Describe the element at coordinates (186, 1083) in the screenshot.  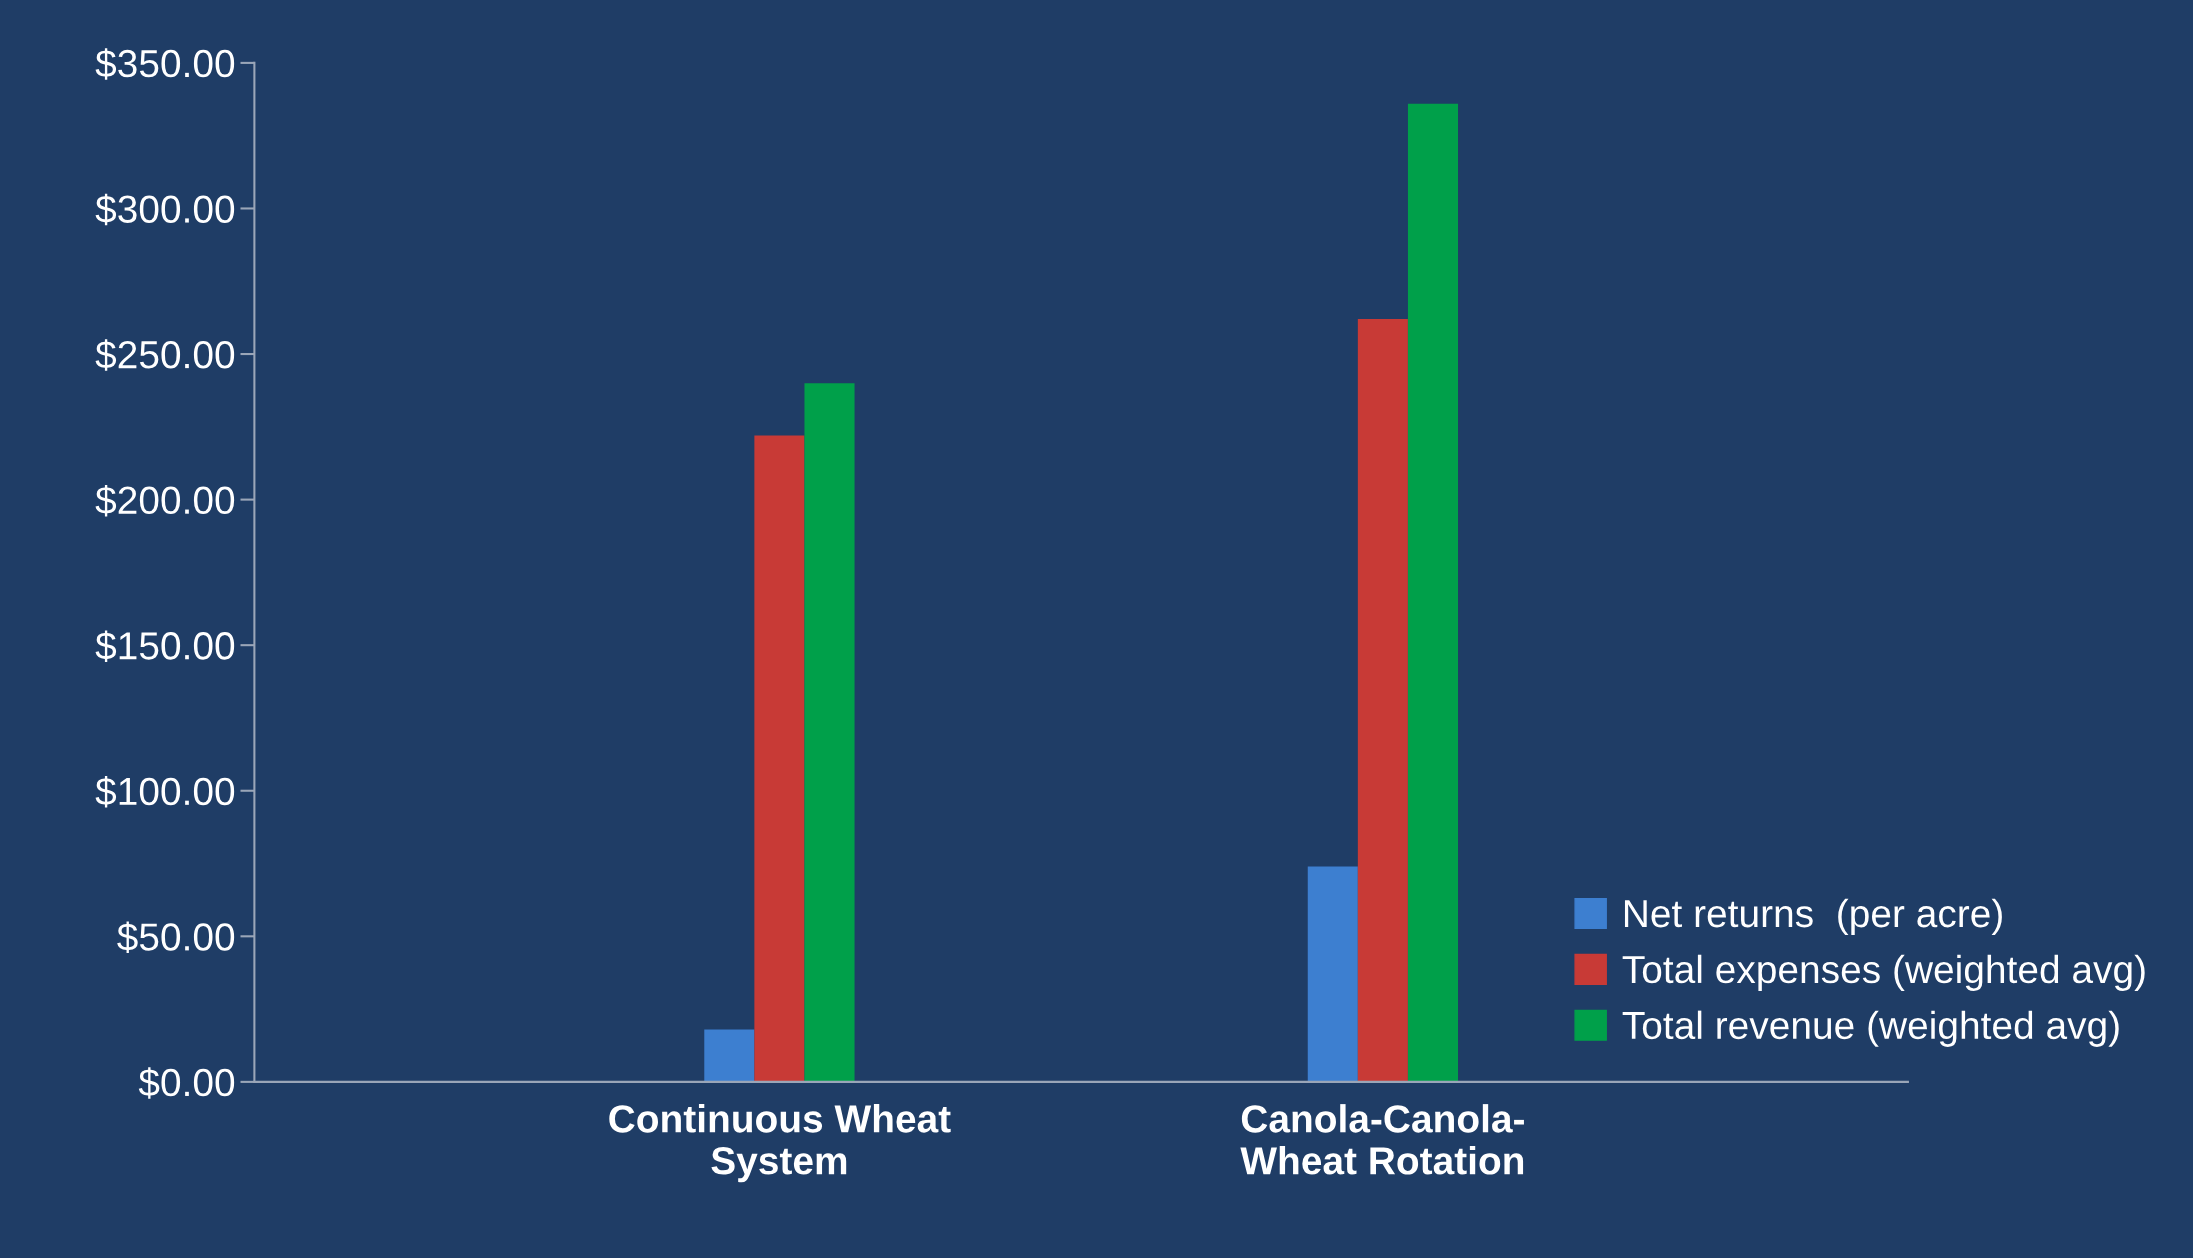
I see `y-tick-label: $0.00` at that location.